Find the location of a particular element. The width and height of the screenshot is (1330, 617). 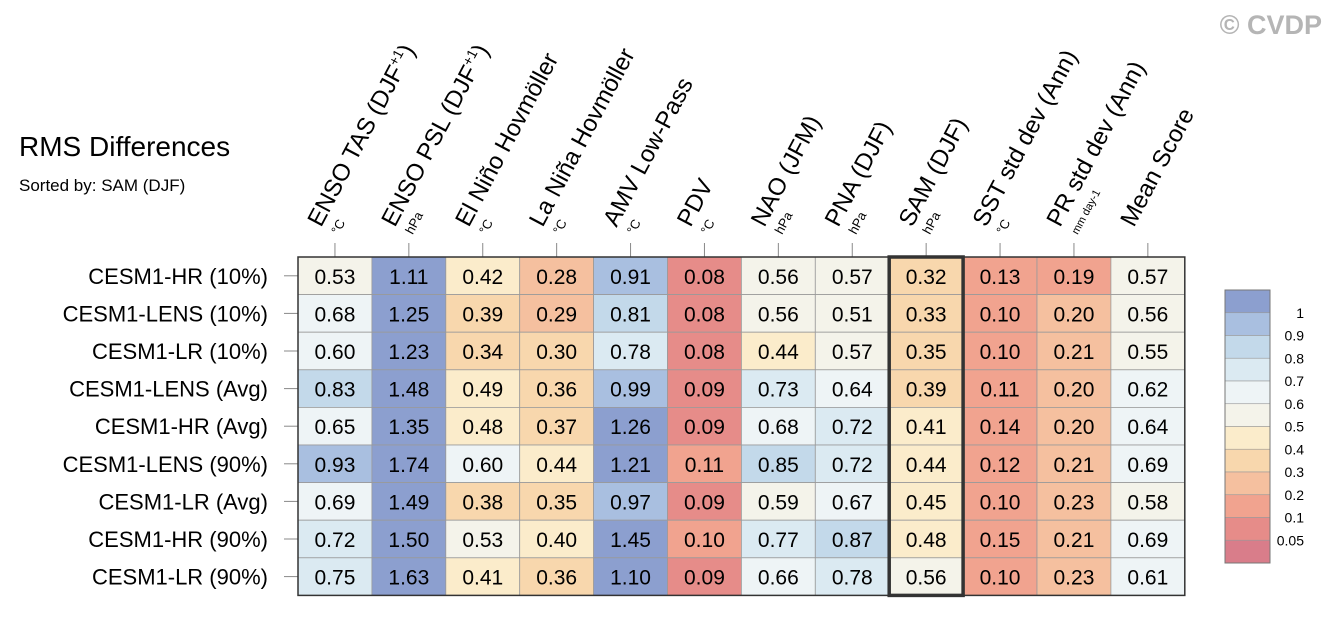

colorbar-tick-label: 0.5 is located at coordinates (1295, 427).